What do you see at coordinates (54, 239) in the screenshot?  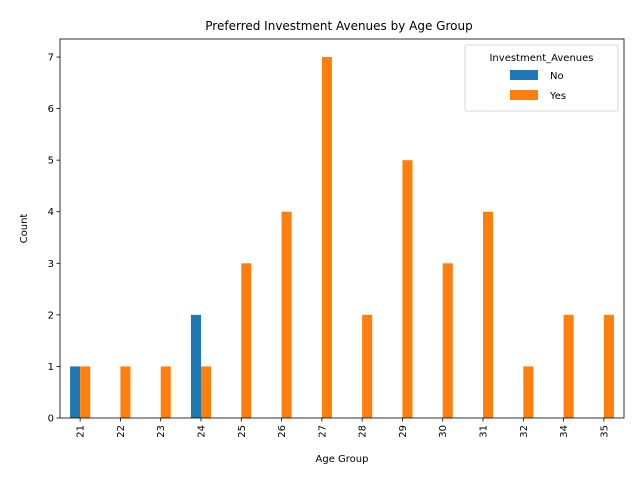 I see `y-axis: 0 1 2 3 4 5 6 7` at bounding box center [54, 239].